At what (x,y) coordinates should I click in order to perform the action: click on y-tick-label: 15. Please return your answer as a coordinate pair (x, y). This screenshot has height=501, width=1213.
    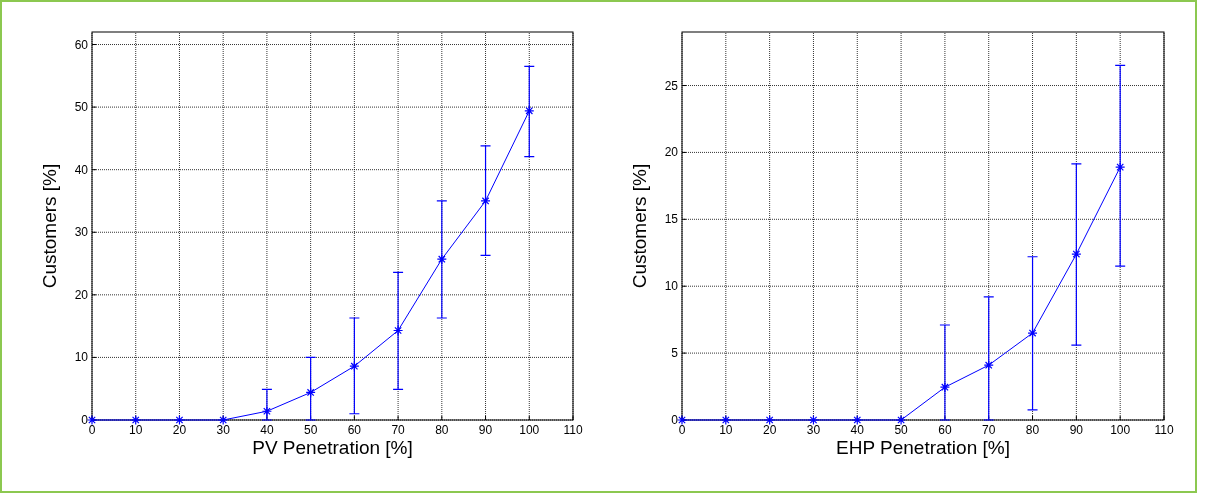
    Looking at the image, I should click on (671, 219).